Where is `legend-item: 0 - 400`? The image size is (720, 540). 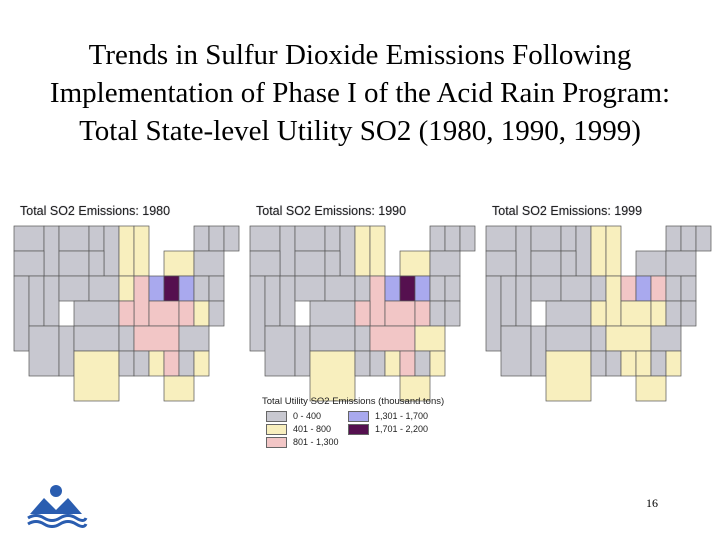 legend-item: 0 - 400 is located at coordinates (293, 417).